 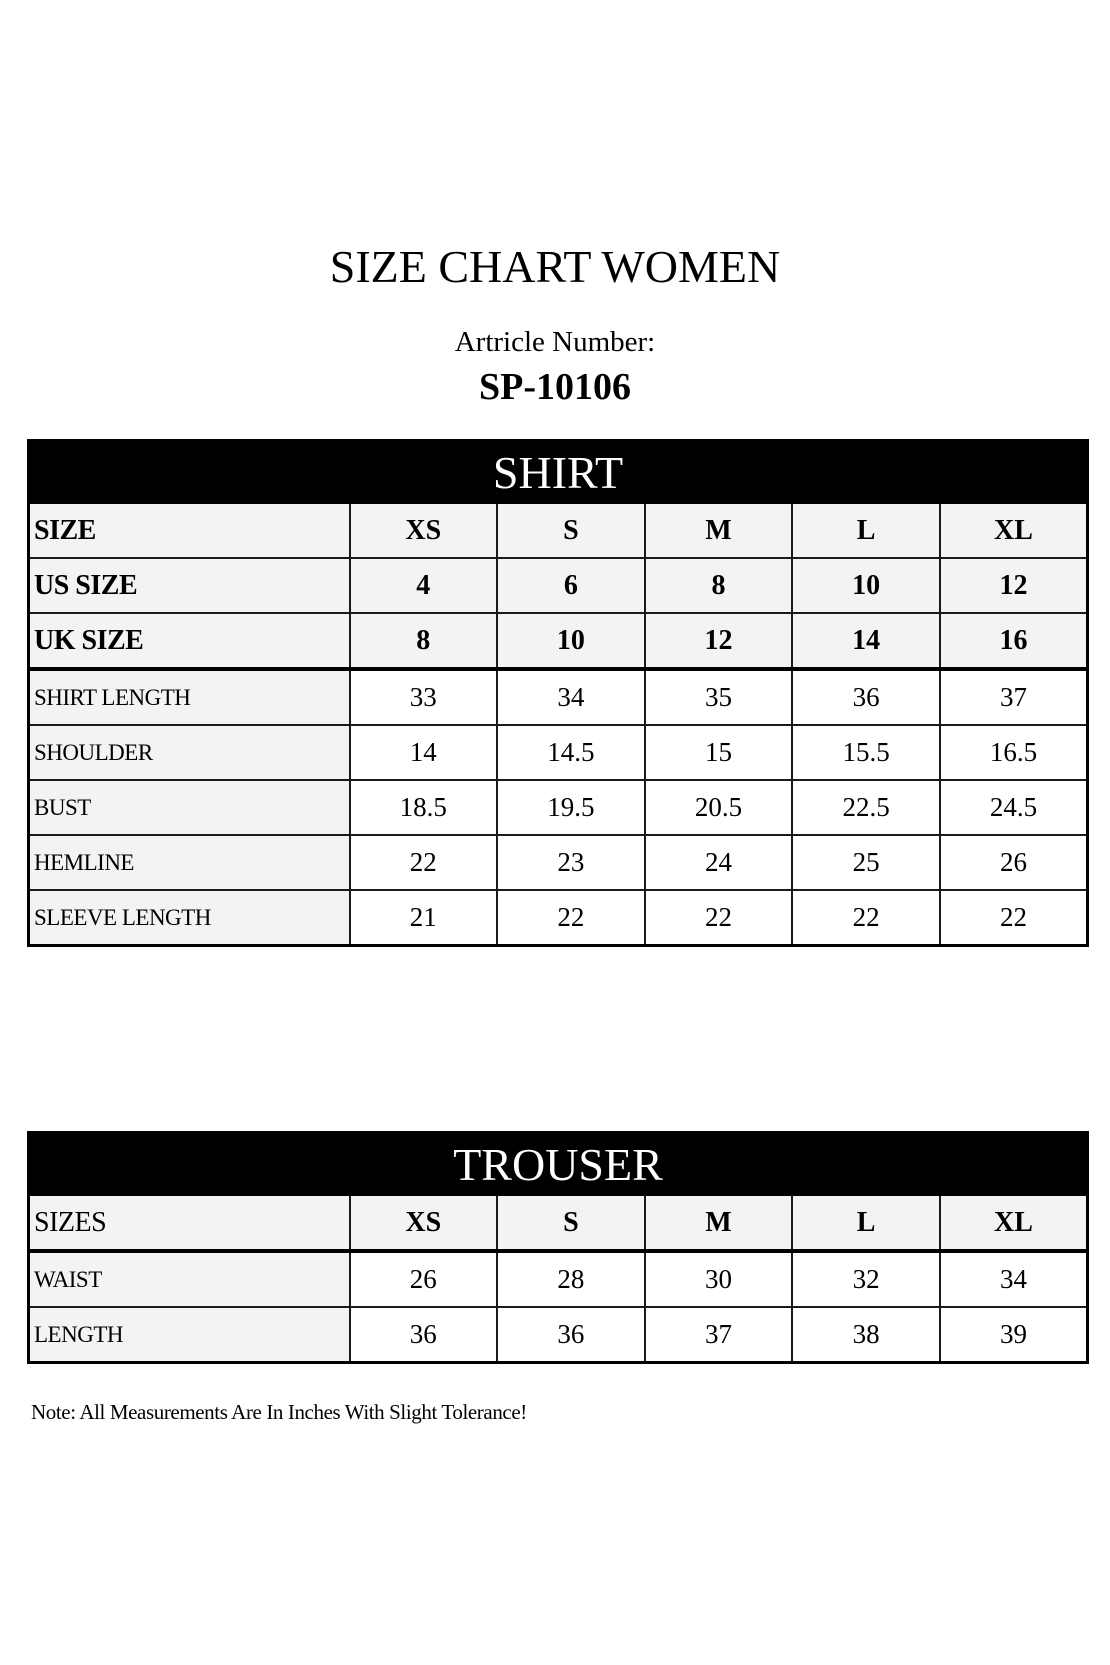 What do you see at coordinates (555, 342) in the screenshot?
I see `article-number-label: Artricle Number:` at bounding box center [555, 342].